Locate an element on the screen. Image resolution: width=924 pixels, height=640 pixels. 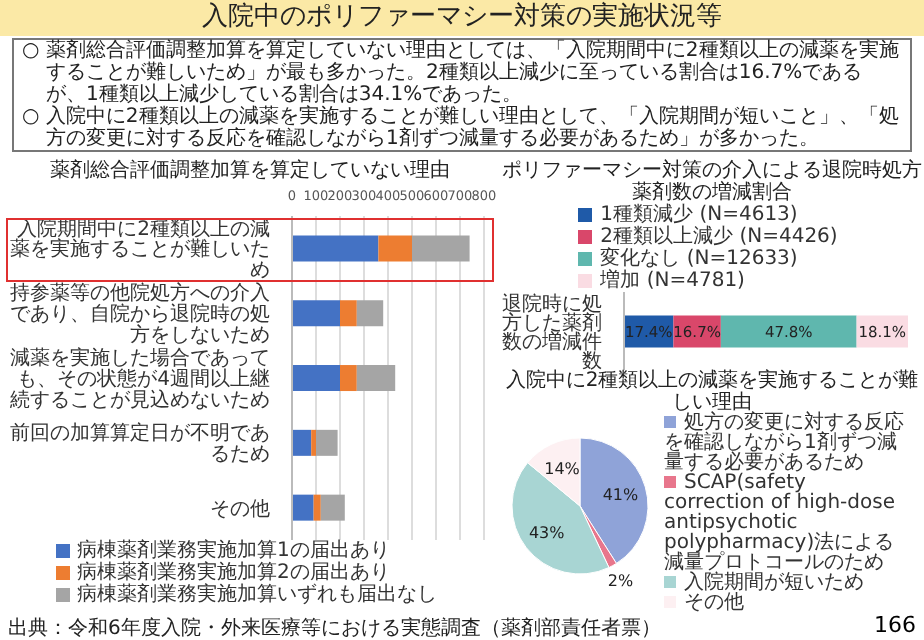
y-tick-label: 減薬を実施した場合であっても、その状態が4週間以上継続することが見込めないため is located at coordinates (139, 379).